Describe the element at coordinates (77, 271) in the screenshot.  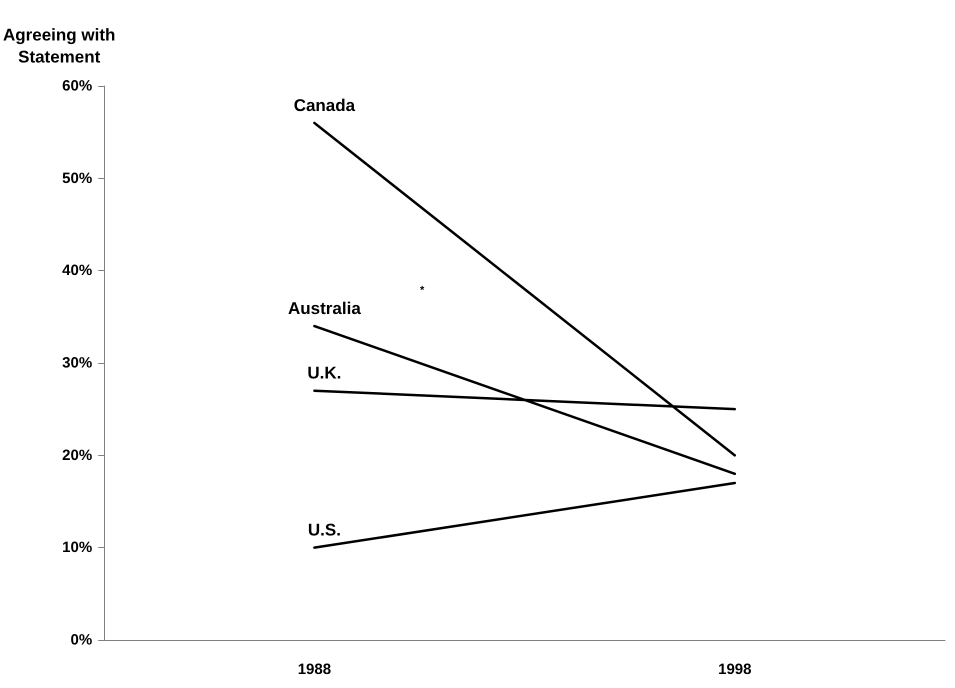
I see `y-tick-label: 40%` at that location.